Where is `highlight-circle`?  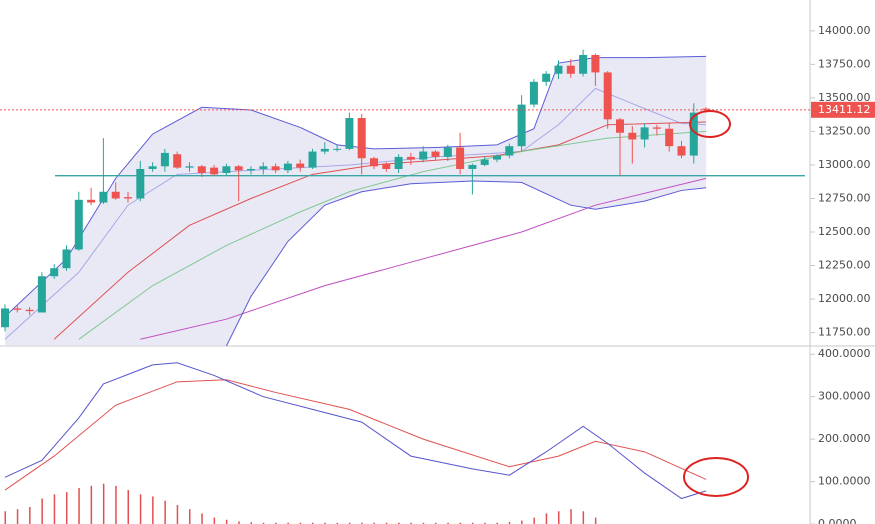
highlight-circle is located at coordinates (710, 124).